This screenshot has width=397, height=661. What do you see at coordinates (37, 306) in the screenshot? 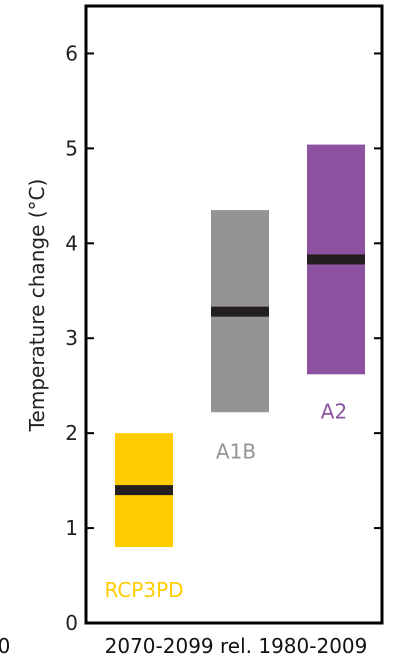
I see `y-axis-title: Temperature change (°C)` at bounding box center [37, 306].